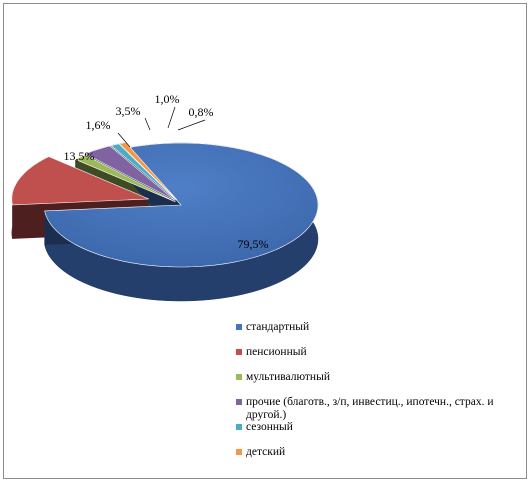 The image size is (532, 484). I want to click on pie-data-labels: 79,5% 13,5% 1,6% 3,5% 1,0% 0,8%, so click(166, 171).